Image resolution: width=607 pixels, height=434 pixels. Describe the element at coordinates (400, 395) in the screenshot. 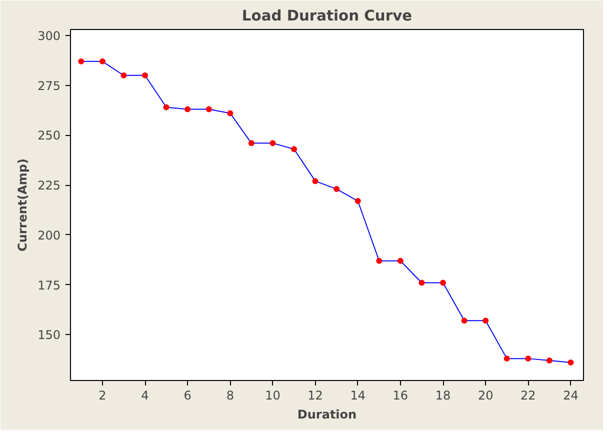

I see `x-tick-label: 16` at that location.